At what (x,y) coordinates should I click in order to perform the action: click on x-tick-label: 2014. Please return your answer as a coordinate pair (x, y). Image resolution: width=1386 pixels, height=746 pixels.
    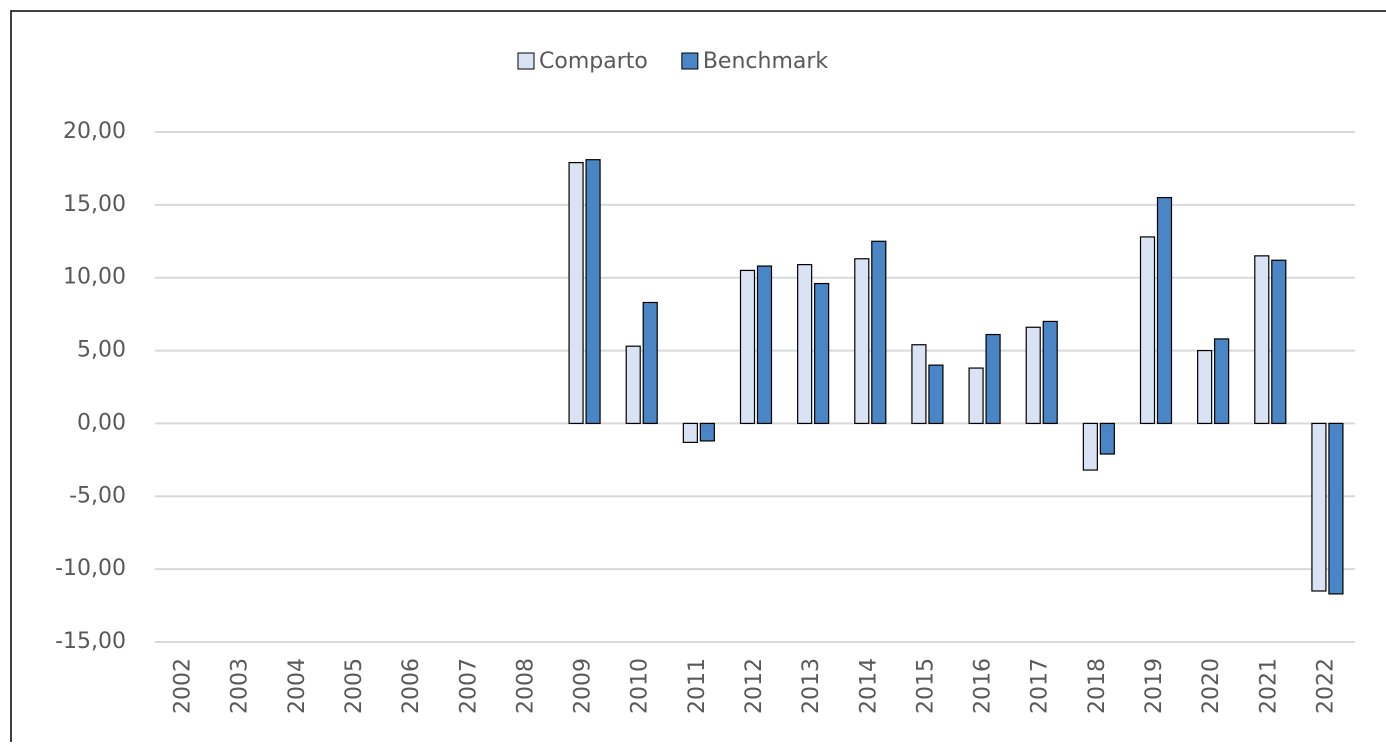
    Looking at the image, I should click on (868, 686).